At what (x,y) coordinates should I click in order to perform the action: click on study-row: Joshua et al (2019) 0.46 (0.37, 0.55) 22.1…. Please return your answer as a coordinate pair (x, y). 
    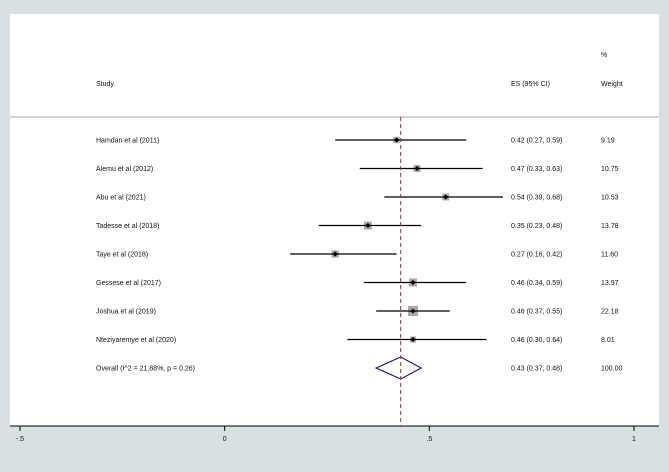
    Looking at the image, I should click on (357, 311).